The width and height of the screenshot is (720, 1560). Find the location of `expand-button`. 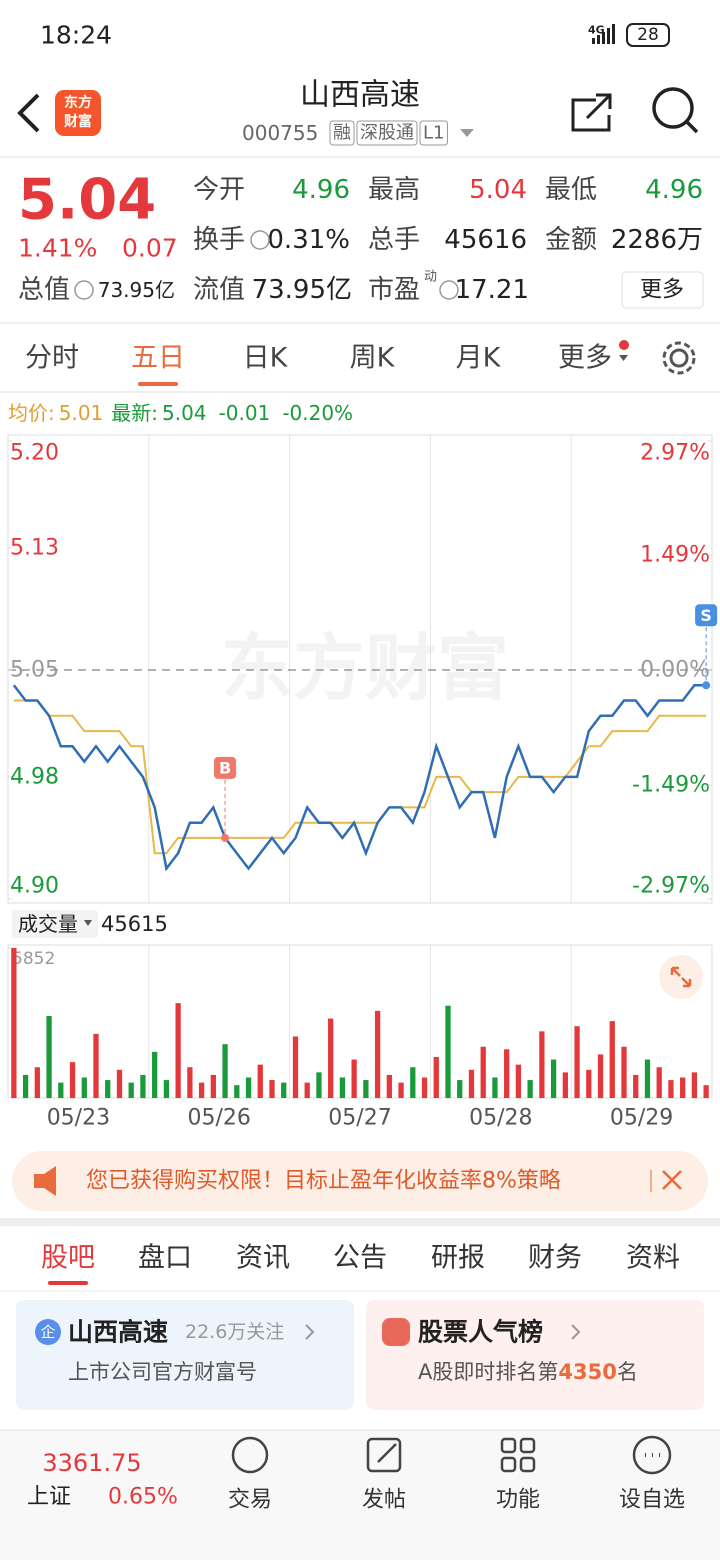

expand-button is located at coordinates (681, 977).